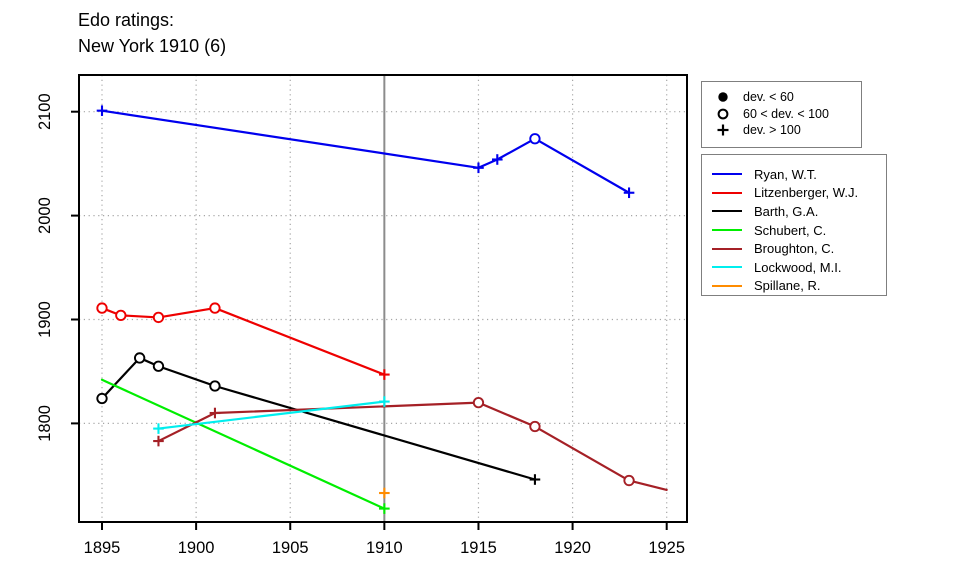  What do you see at coordinates (723, 114) in the screenshot?
I see `open-circle-icon` at bounding box center [723, 114].